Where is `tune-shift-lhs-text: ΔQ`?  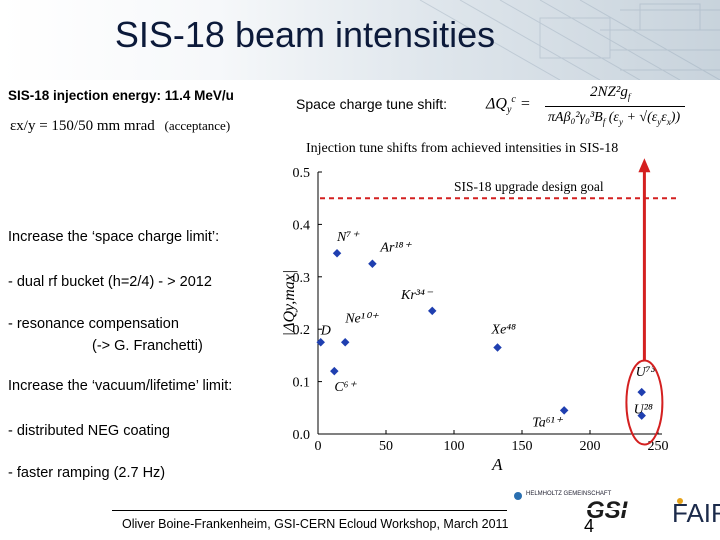 tune-shift-lhs-text: ΔQ is located at coordinates (496, 104).